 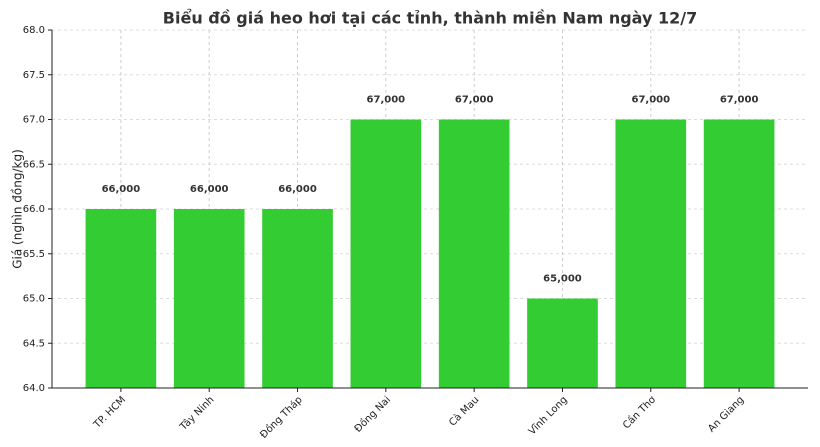 What do you see at coordinates (34, 343) in the screenshot?
I see `y-tick-label: 64.5` at bounding box center [34, 343].